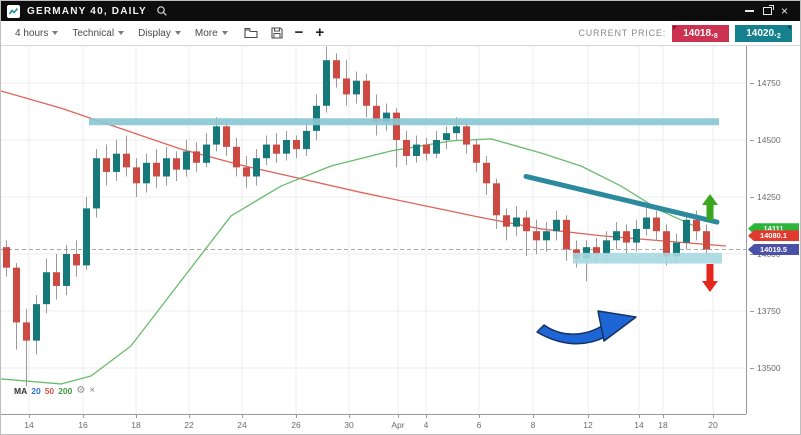 The image size is (801, 435). I want to click on search-icon, so click(162, 11).